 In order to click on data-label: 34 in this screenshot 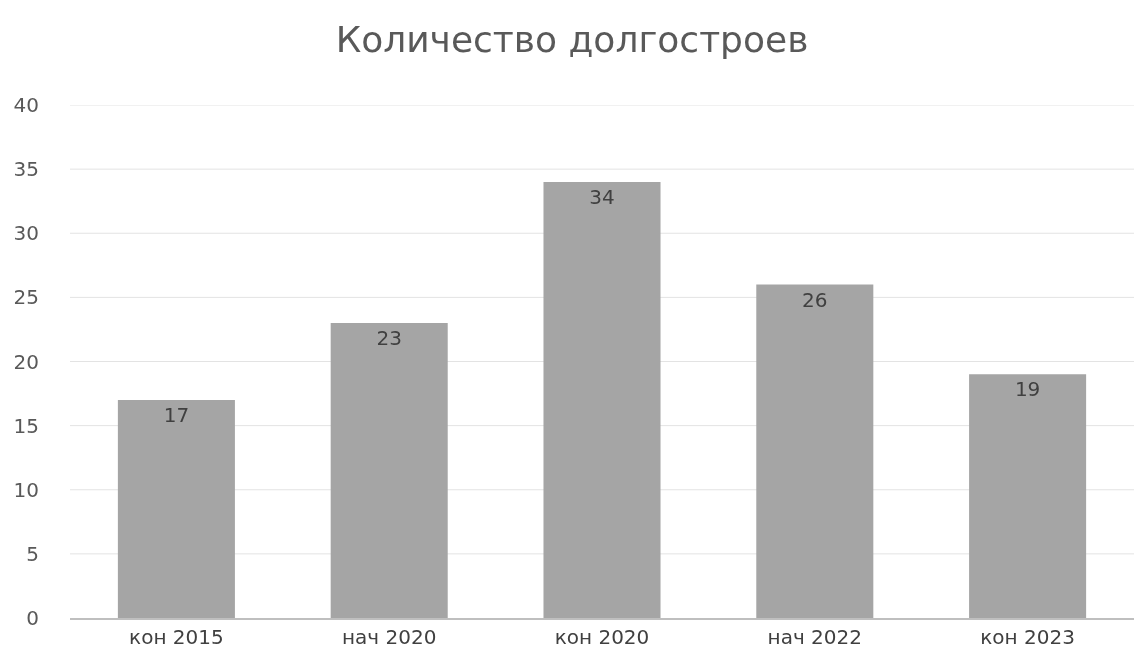, I will do `click(602, 196)`.